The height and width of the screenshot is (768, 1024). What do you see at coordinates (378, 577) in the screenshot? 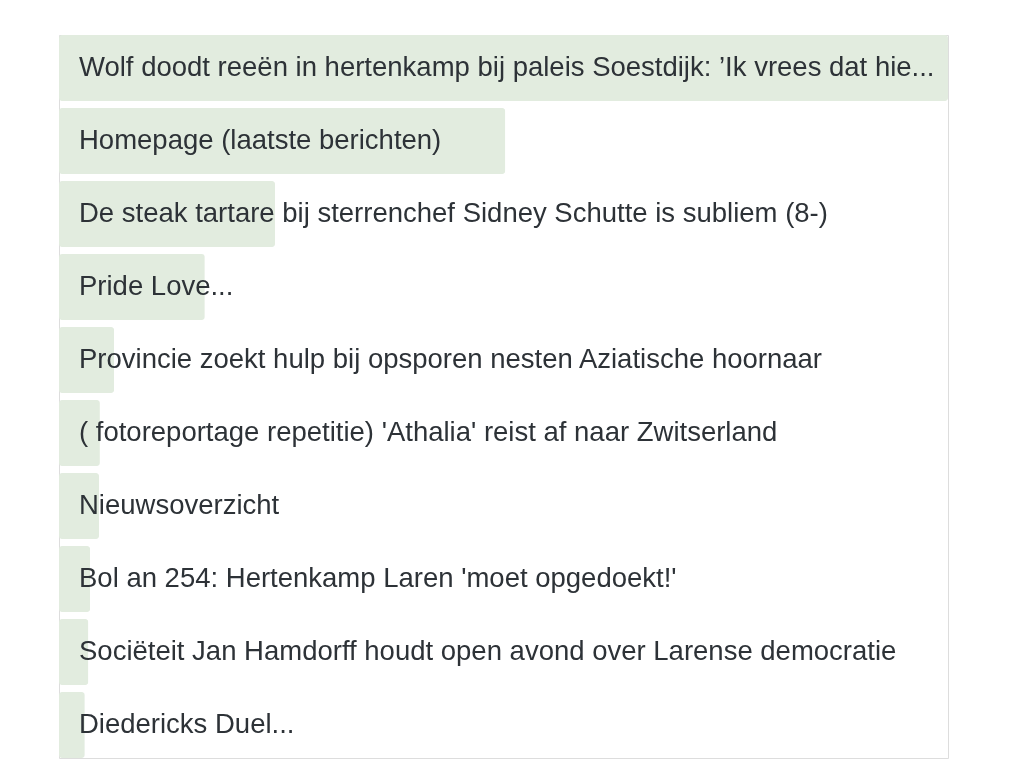
I see `y-tick-label: Bol an 254: Hertenkamp Laren 'moet opgedoekt!'` at bounding box center [378, 577].